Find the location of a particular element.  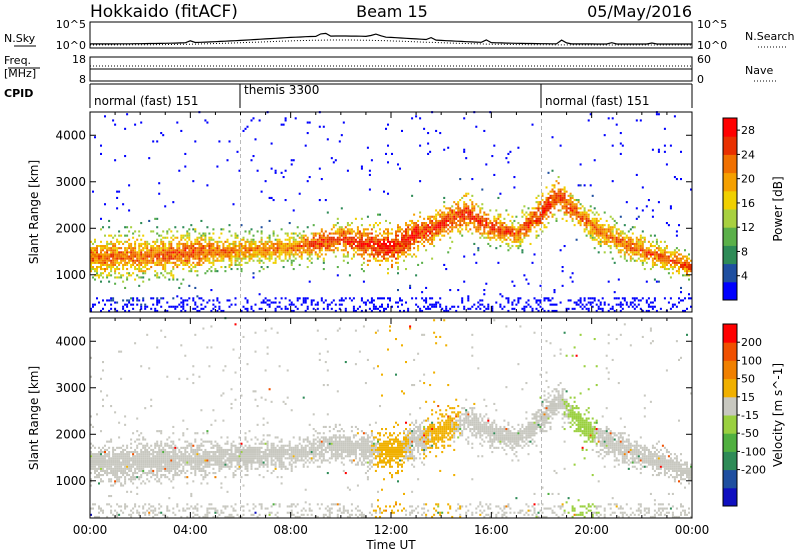

power-colorbar-swatch is located at coordinates (730, 200).